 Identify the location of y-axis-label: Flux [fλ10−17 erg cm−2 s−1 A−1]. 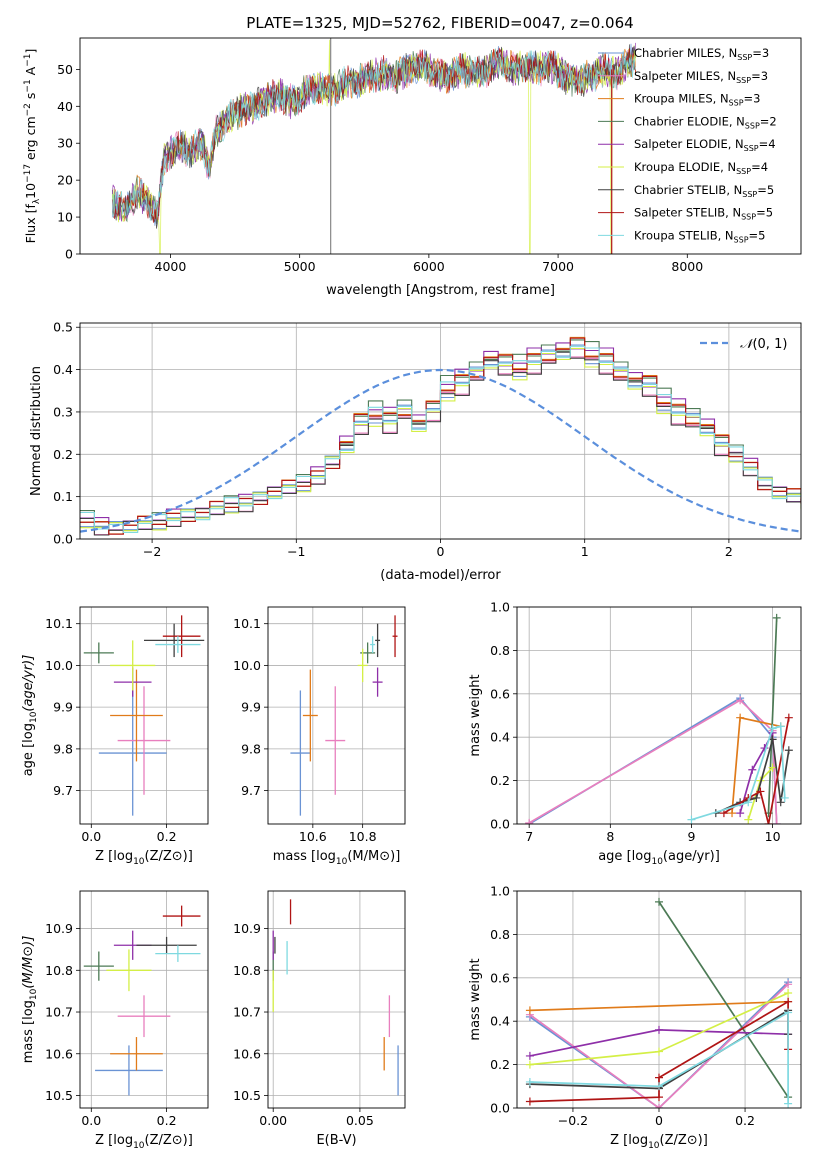
(32, 146).